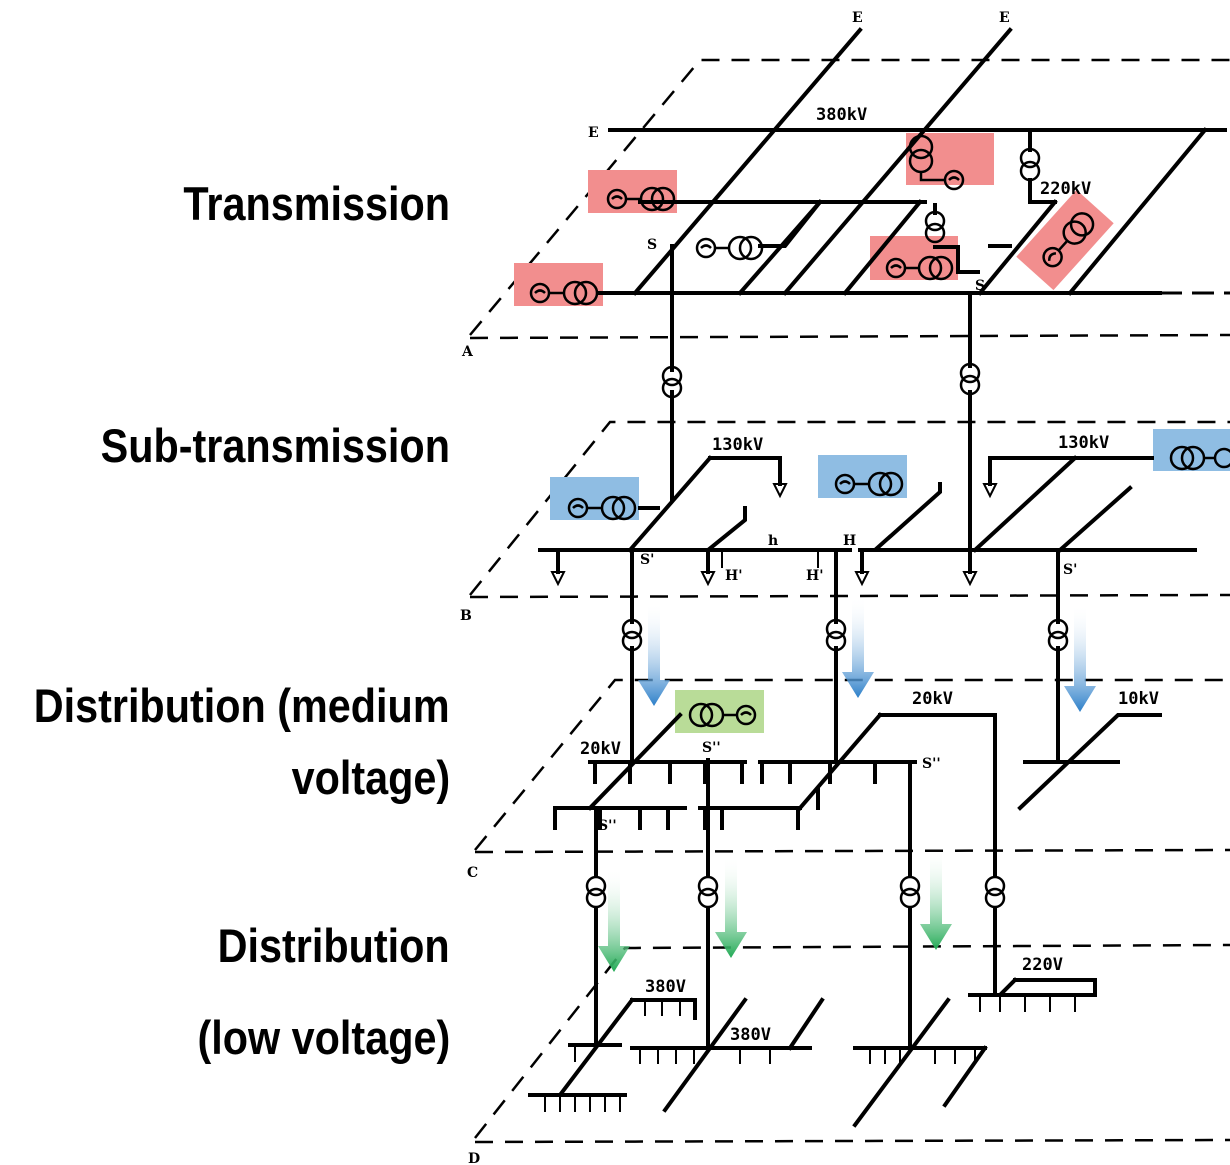 This screenshot has height=1165, width=1230. What do you see at coordinates (600, 749) in the screenshot?
I see `voltage-label-20kv-left: 20kV` at bounding box center [600, 749].